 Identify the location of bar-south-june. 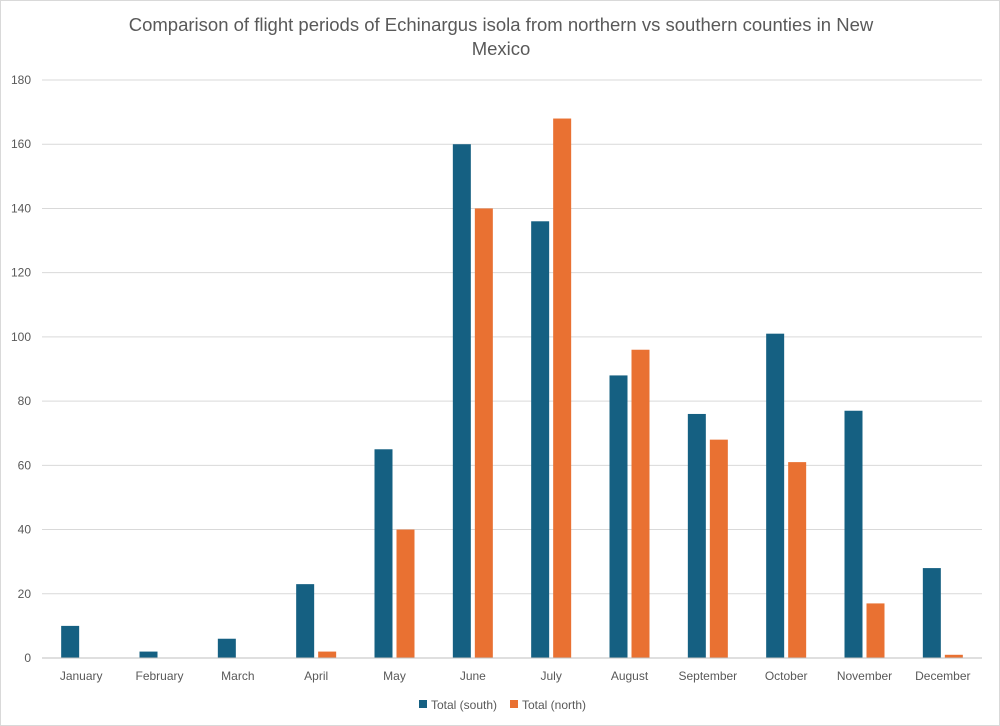
(461, 401).